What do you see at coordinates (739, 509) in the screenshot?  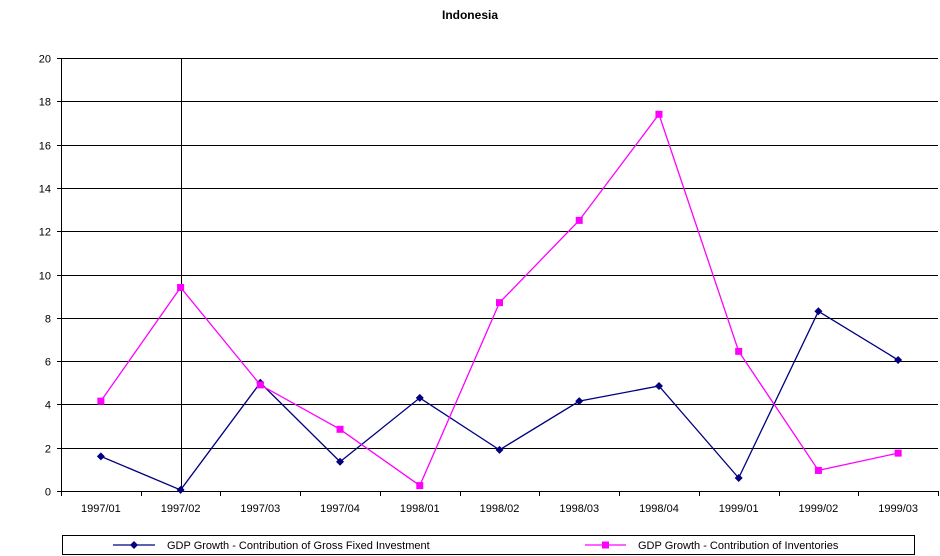 I see `x-tick-label: 1999/01` at bounding box center [739, 509].